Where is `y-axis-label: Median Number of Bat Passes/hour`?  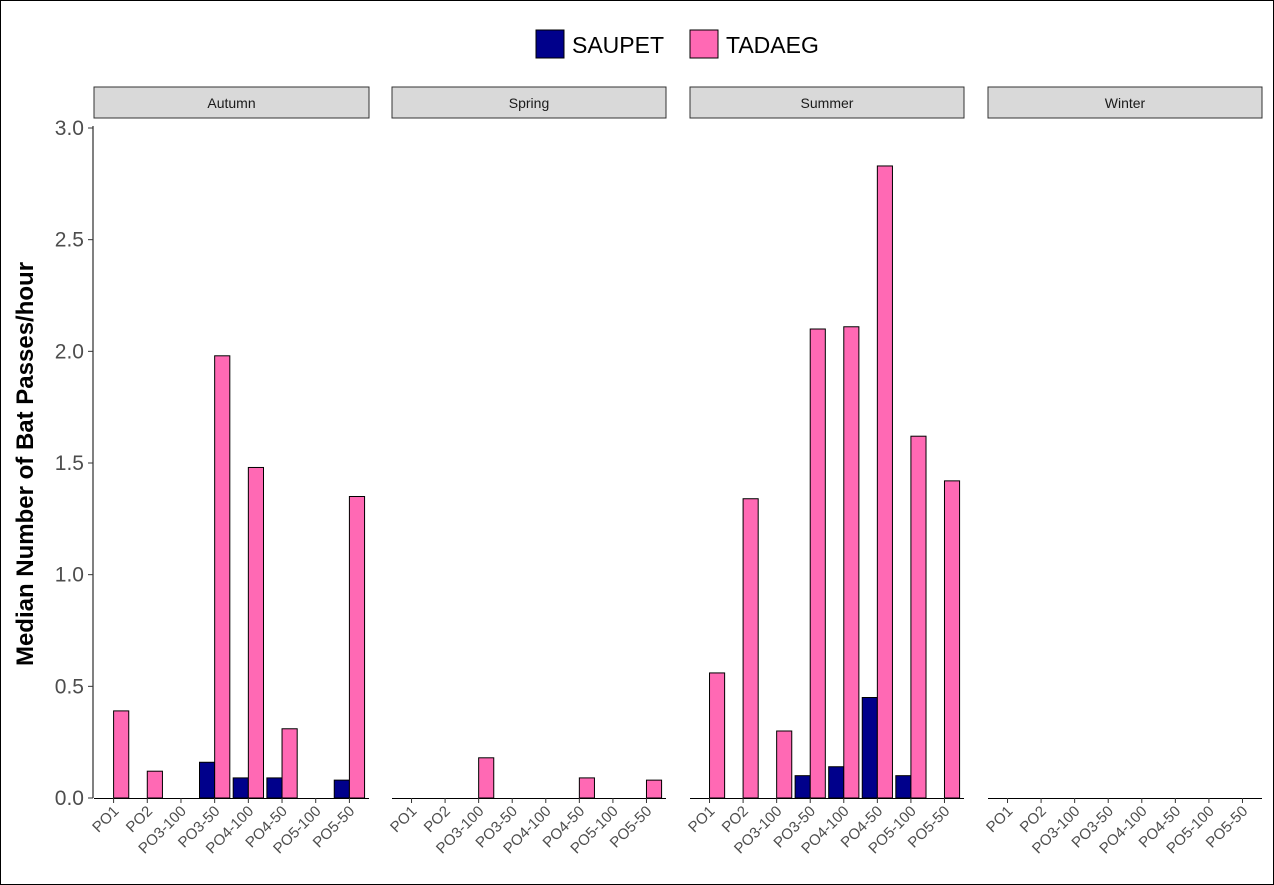 y-axis-label: Median Number of Bat Passes/hour is located at coordinates (25, 464).